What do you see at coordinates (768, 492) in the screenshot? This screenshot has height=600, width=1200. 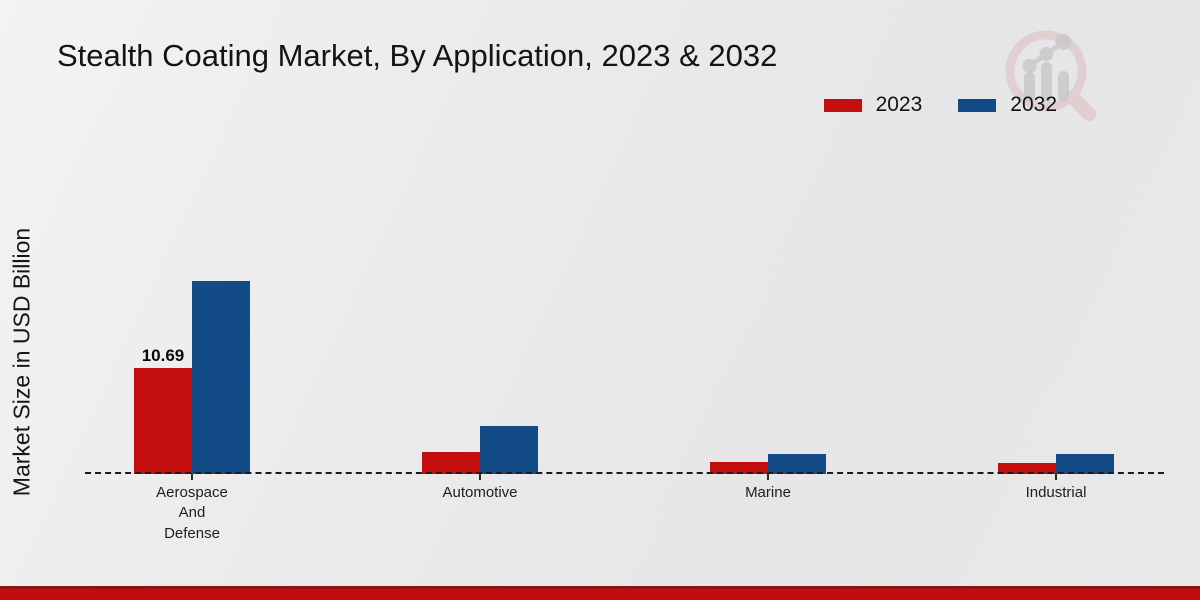 I see `x-tick-label-marine: Marine` at bounding box center [768, 492].